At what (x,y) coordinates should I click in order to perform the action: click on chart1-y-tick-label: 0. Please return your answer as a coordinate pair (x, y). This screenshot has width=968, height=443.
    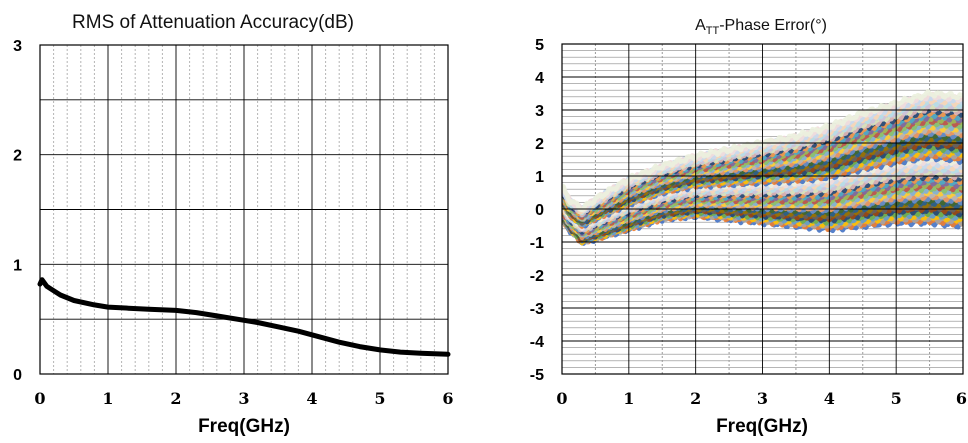
    Looking at the image, I should click on (17, 375).